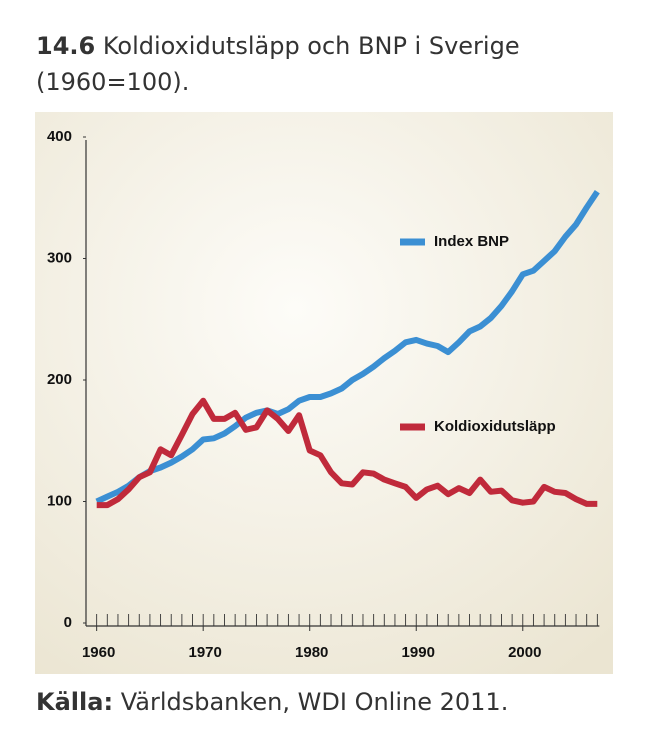 The height and width of the screenshot is (740, 652). I want to click on source-label: Källa:, so click(75, 702).